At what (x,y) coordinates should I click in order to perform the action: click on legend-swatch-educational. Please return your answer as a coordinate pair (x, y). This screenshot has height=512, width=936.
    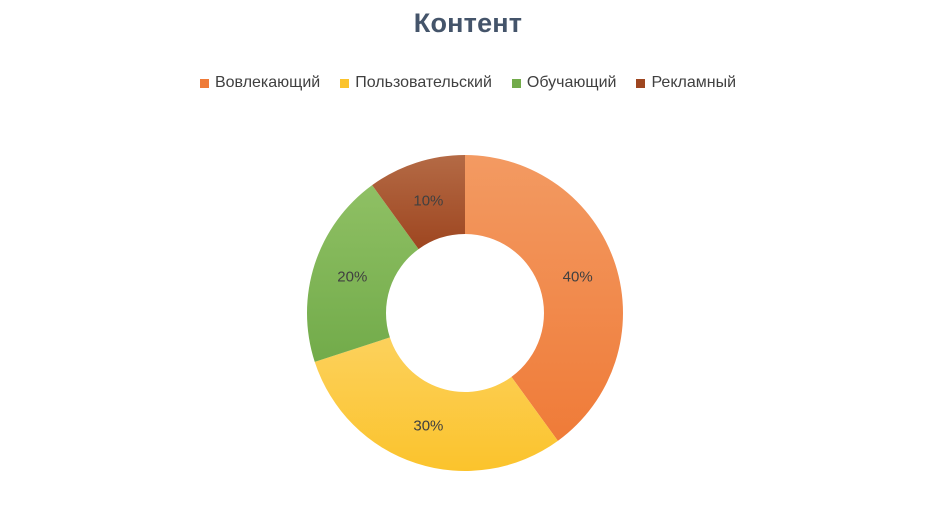
    Looking at the image, I should click on (516, 83).